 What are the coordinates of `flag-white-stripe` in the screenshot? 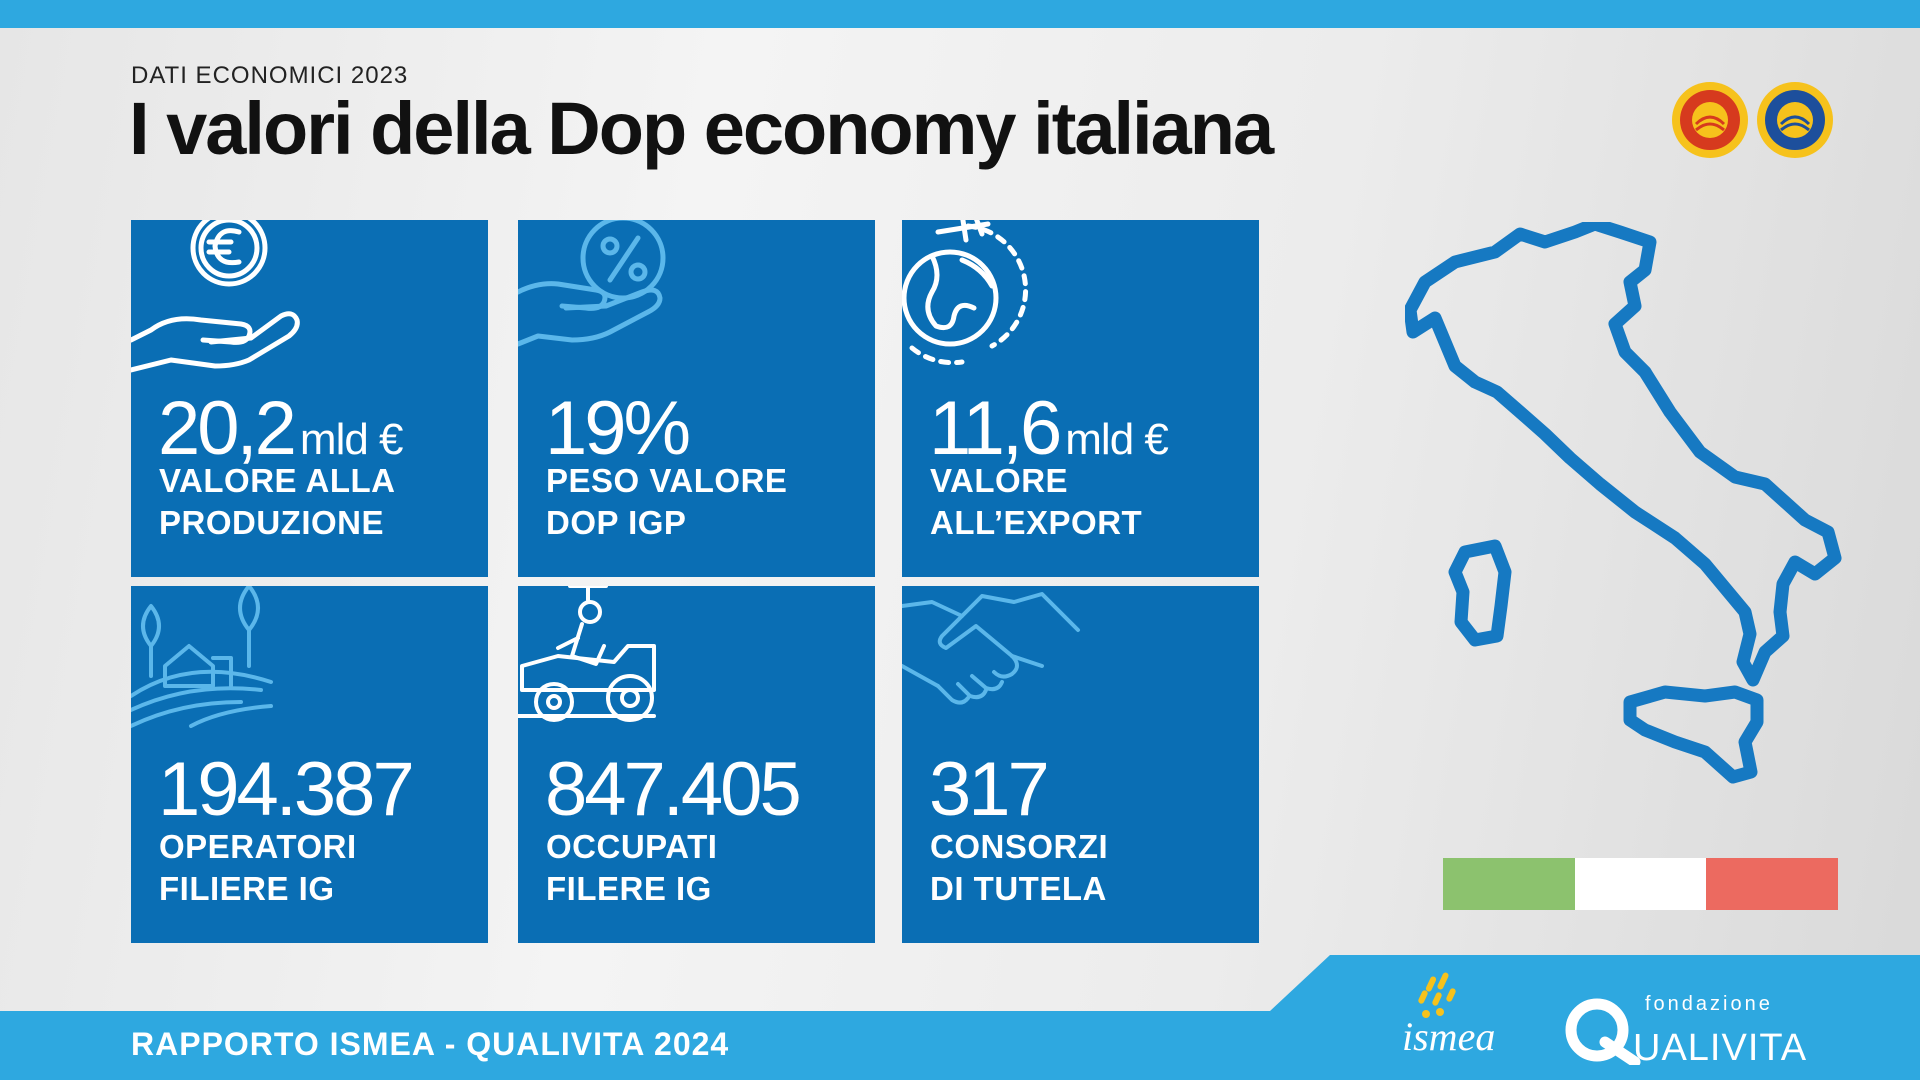 It's located at (1640, 884).